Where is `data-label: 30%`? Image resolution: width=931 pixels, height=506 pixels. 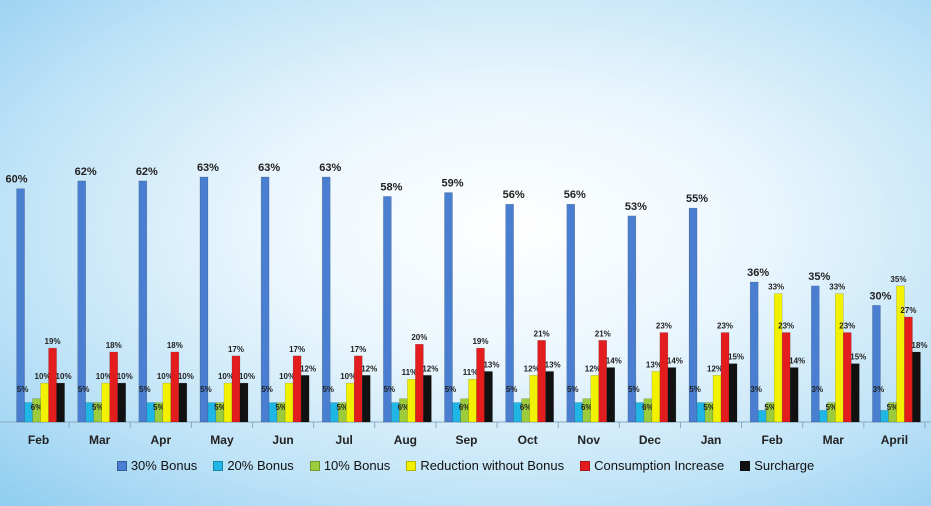 data-label: 30% is located at coordinates (880, 296).